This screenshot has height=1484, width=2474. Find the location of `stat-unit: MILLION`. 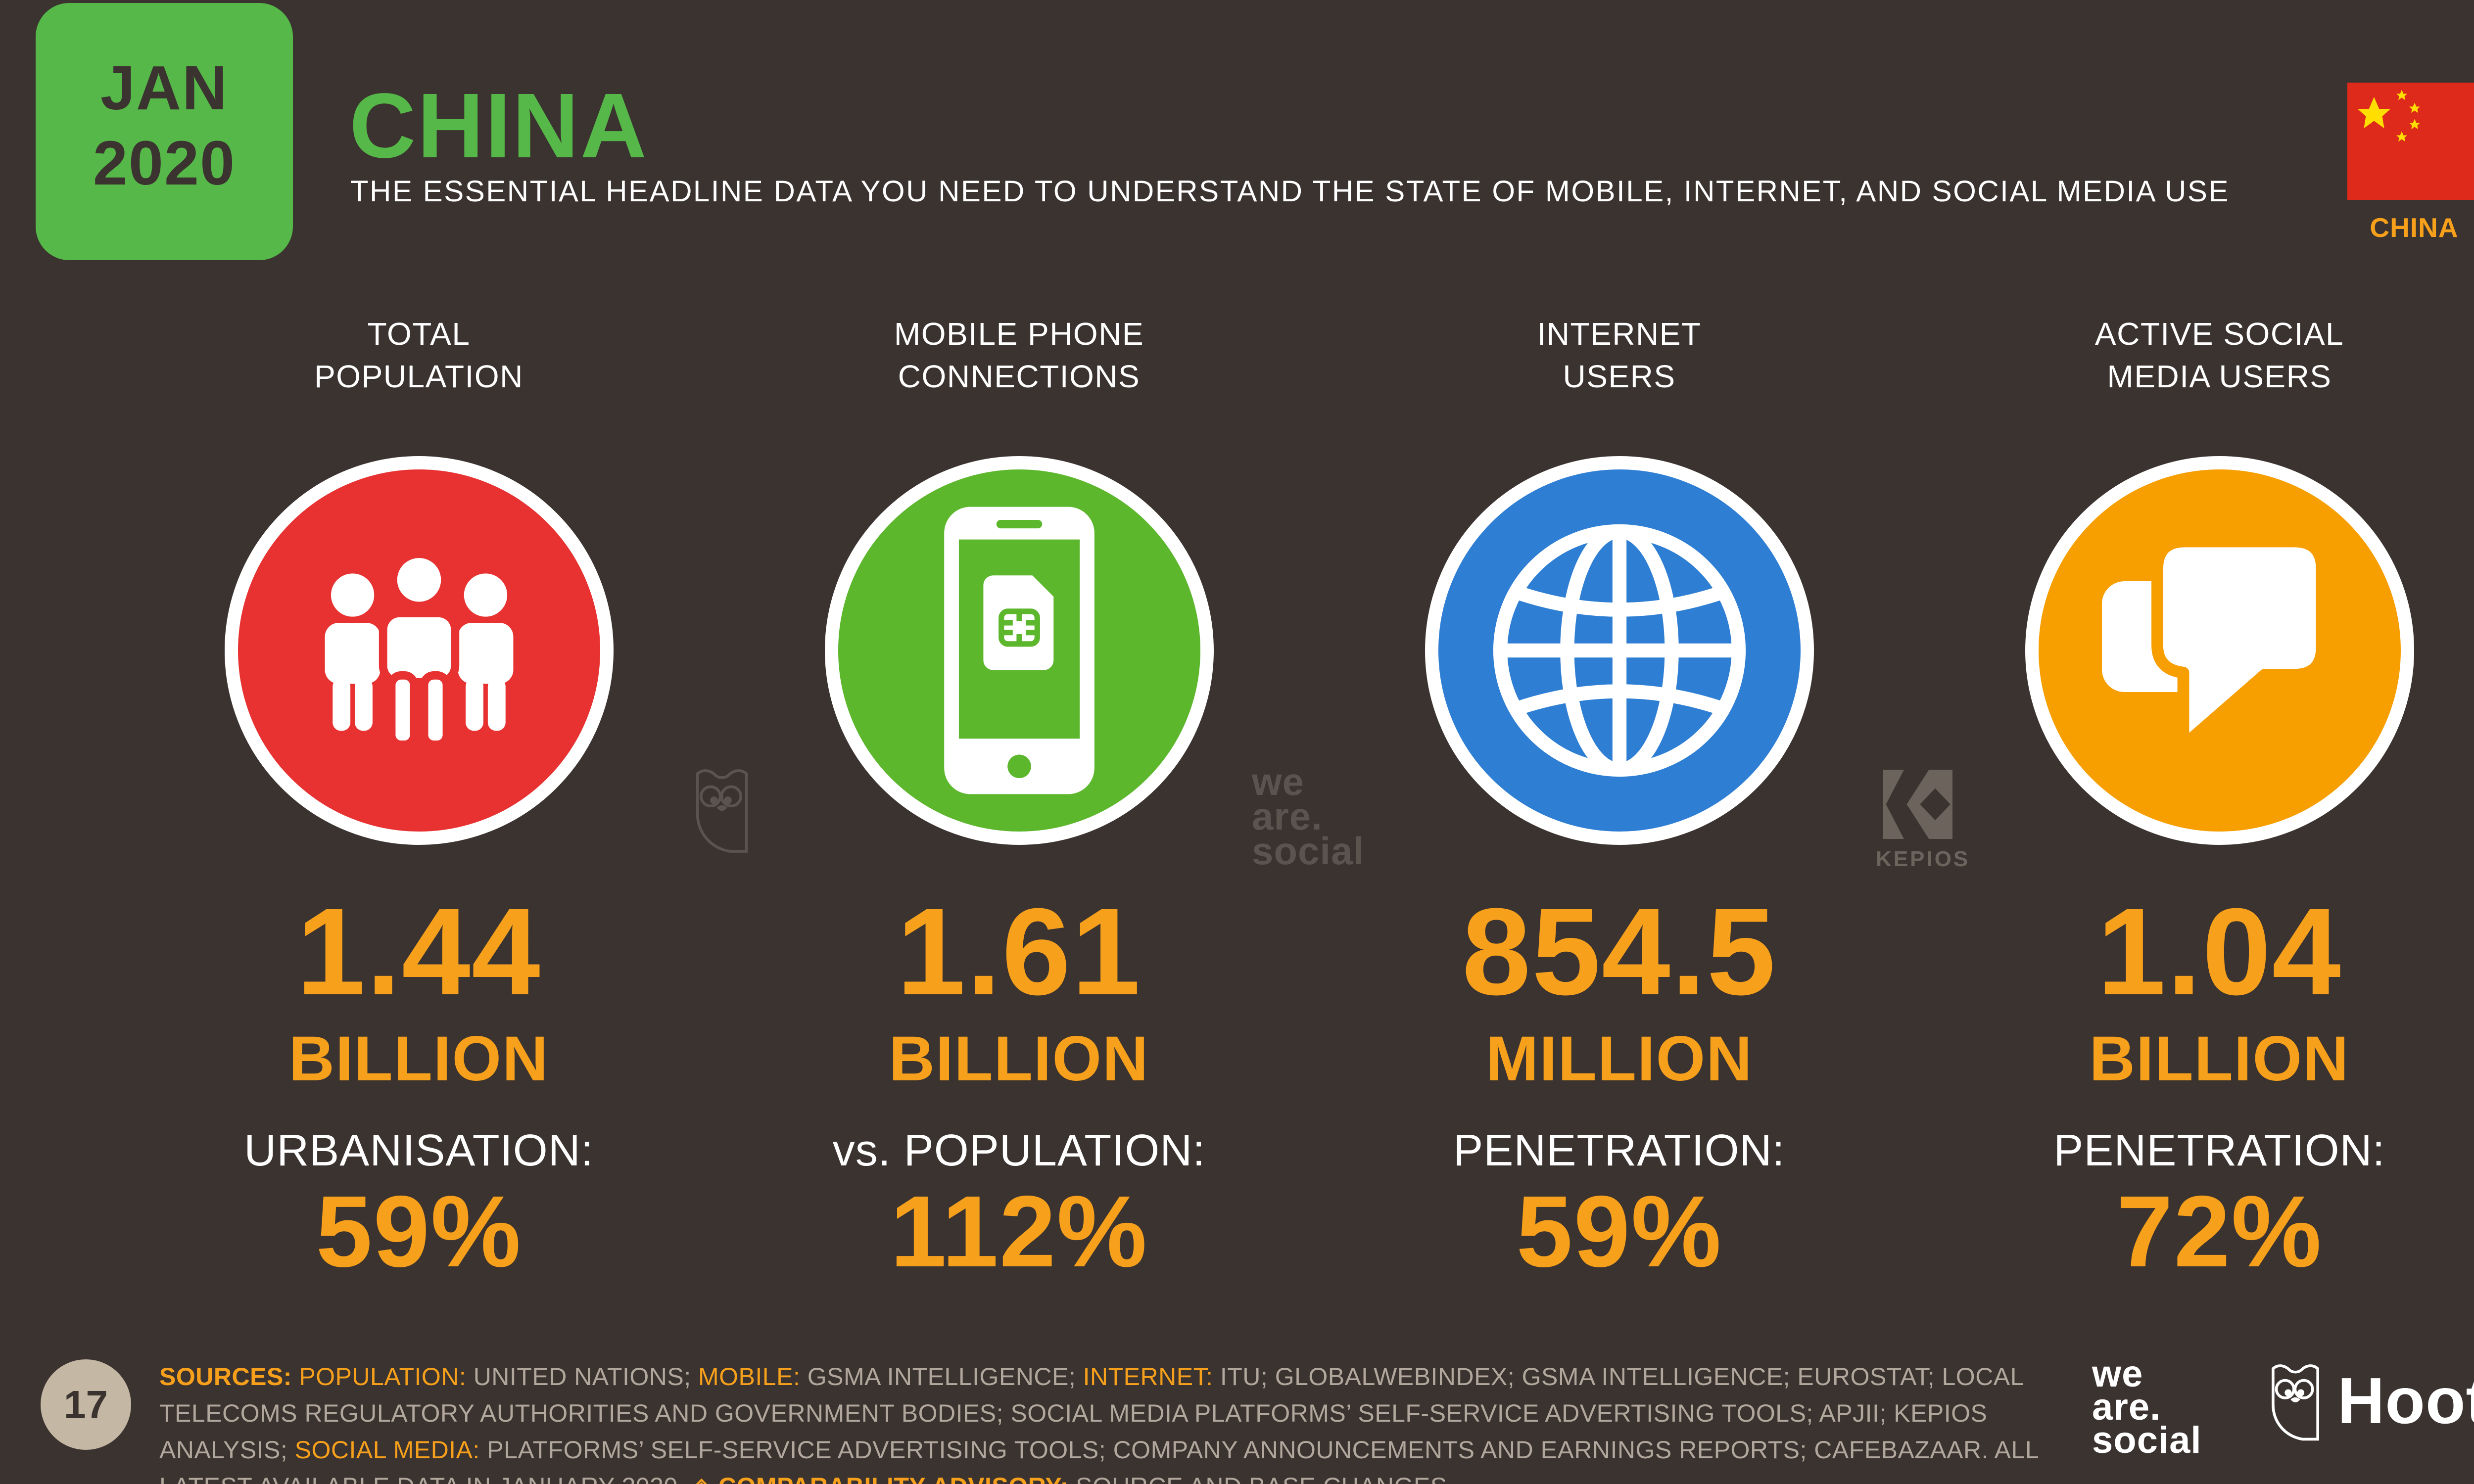

stat-unit: MILLION is located at coordinates (1619, 1058).